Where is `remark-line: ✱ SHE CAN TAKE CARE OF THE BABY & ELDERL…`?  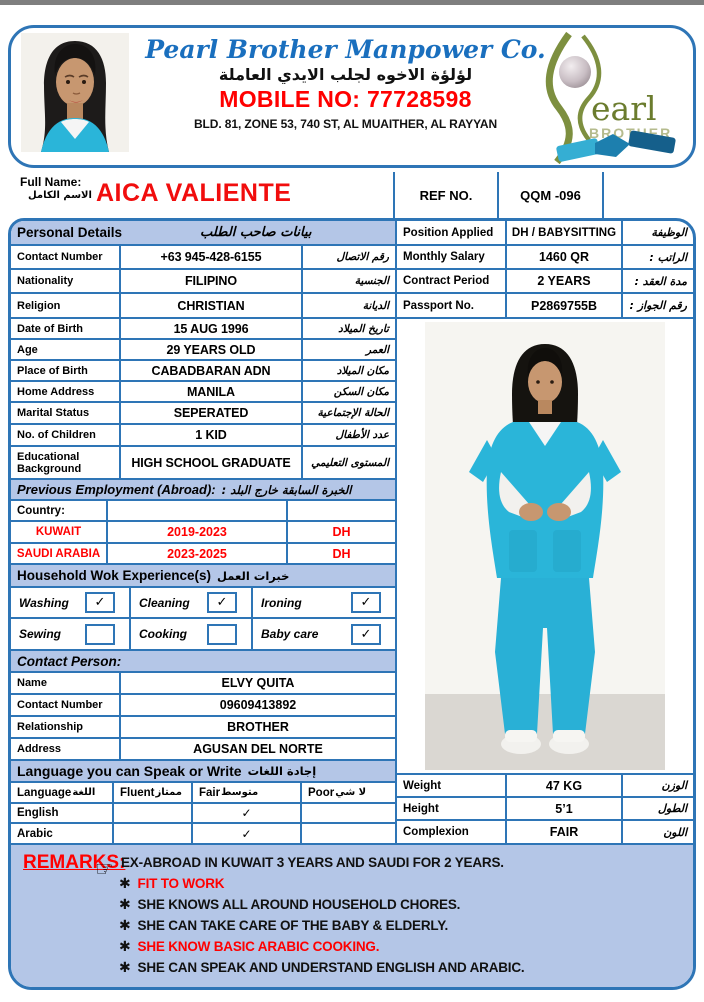 remark-line: ✱ SHE CAN TAKE CARE OF THE BABY & ELDERL… is located at coordinates (318, 925).